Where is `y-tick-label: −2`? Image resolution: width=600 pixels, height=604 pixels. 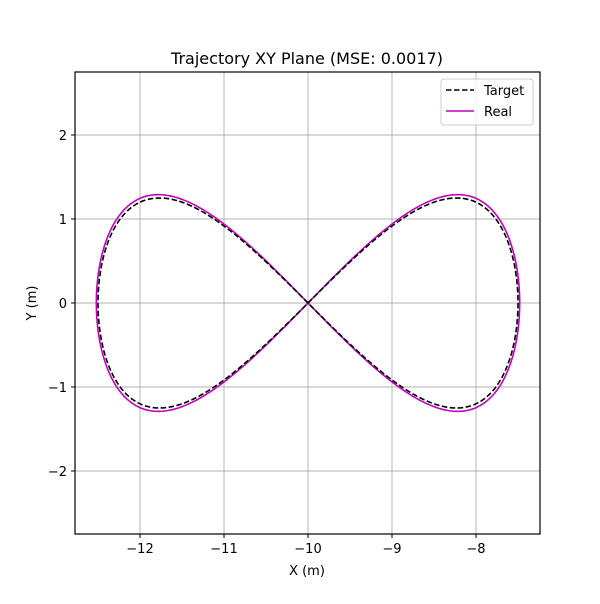 y-tick-label: −2 is located at coordinates (57, 472).